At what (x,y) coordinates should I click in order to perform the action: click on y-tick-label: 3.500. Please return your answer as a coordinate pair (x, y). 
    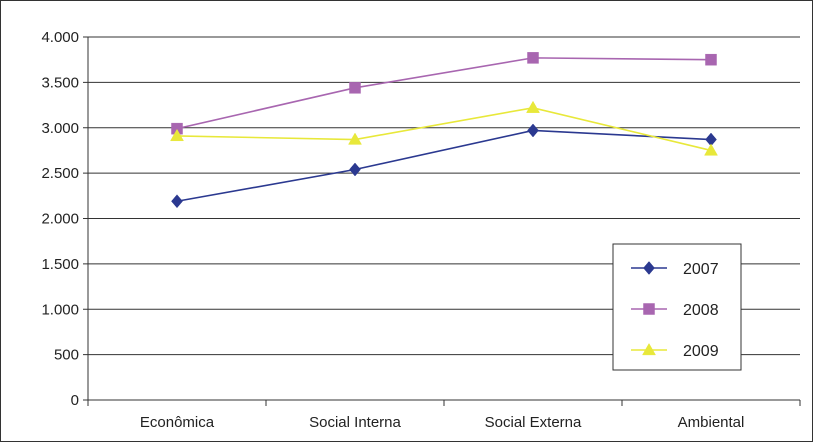
    Looking at the image, I should click on (60, 82).